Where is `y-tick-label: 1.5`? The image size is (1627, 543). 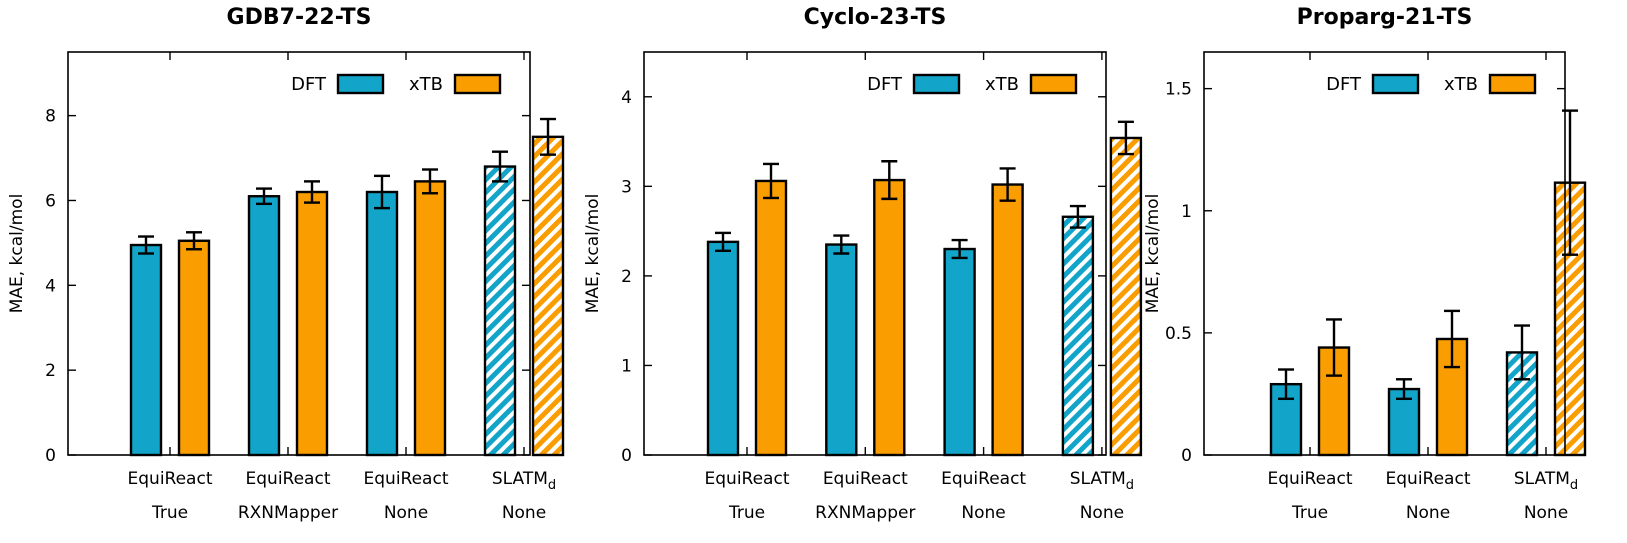 y-tick-label: 1.5 is located at coordinates (1178, 90).